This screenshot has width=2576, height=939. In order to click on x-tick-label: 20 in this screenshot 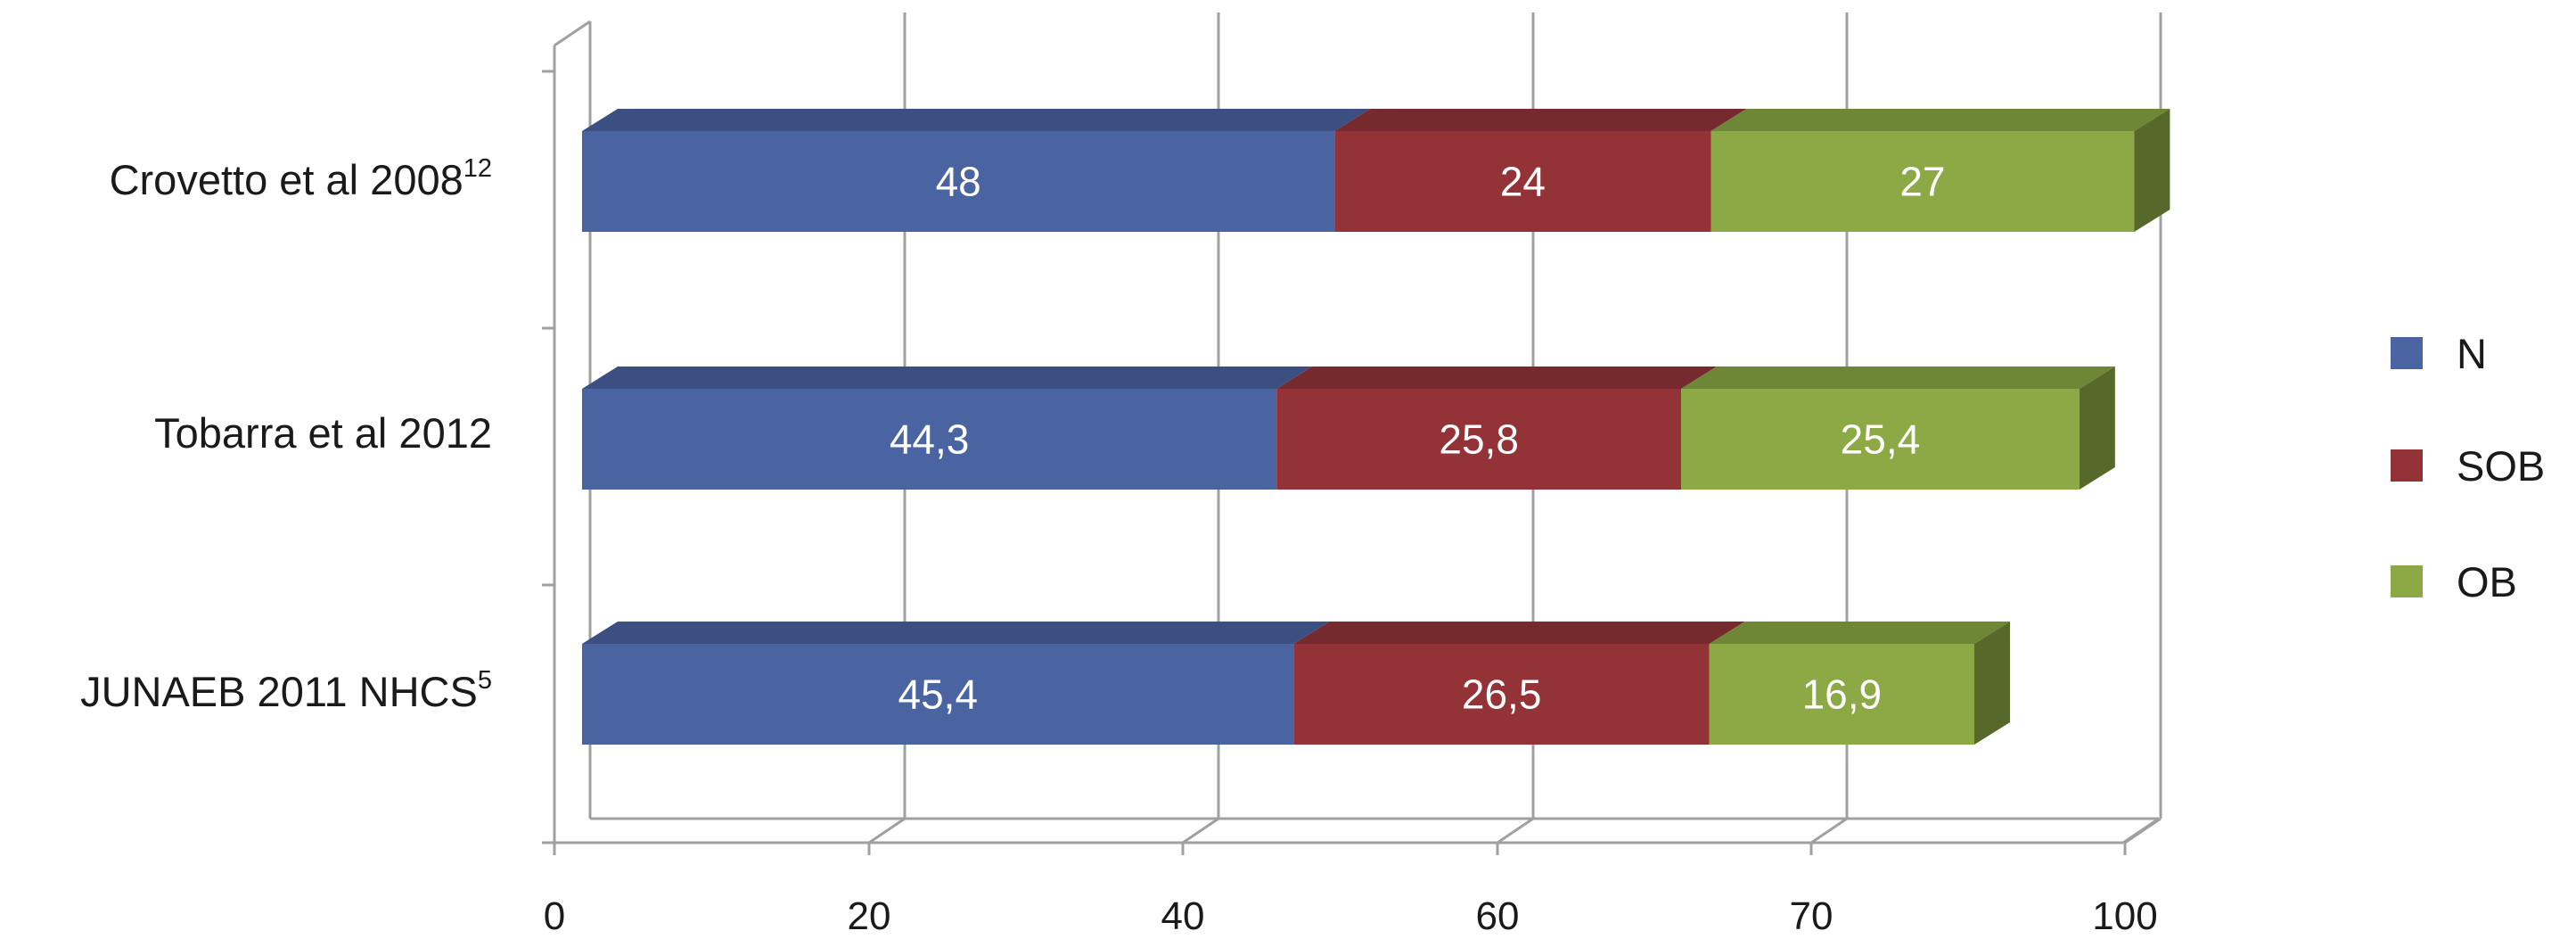, I will do `click(869, 916)`.